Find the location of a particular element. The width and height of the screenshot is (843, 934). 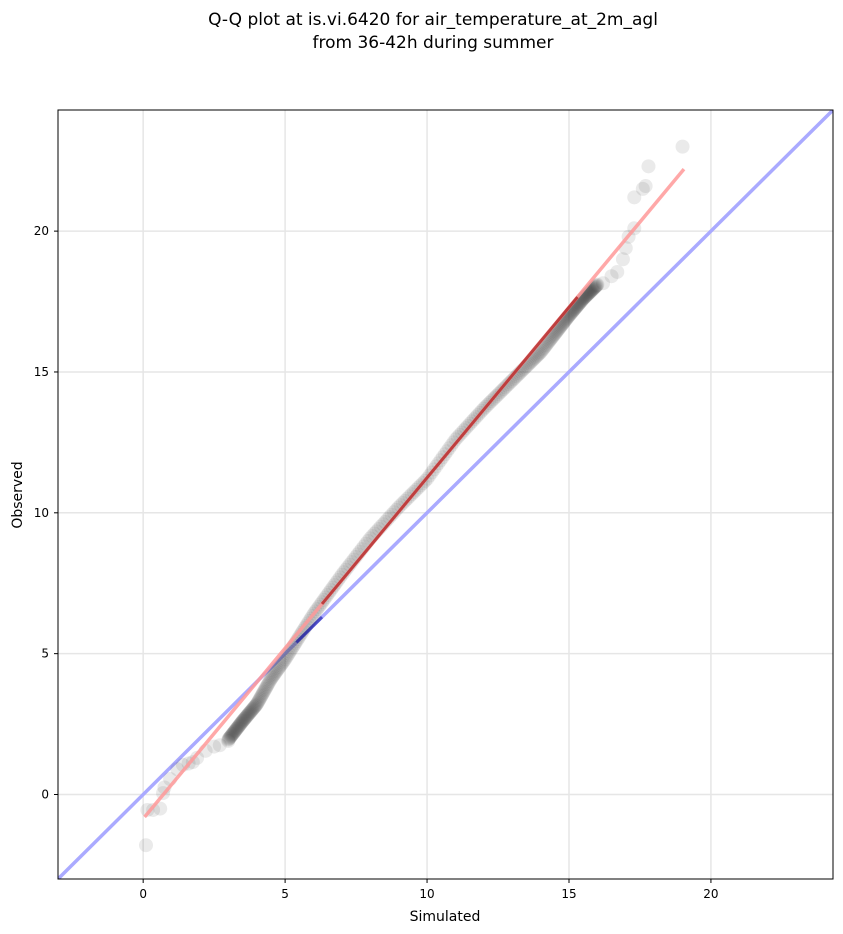

x-tick-label: 5 is located at coordinates (285, 894).